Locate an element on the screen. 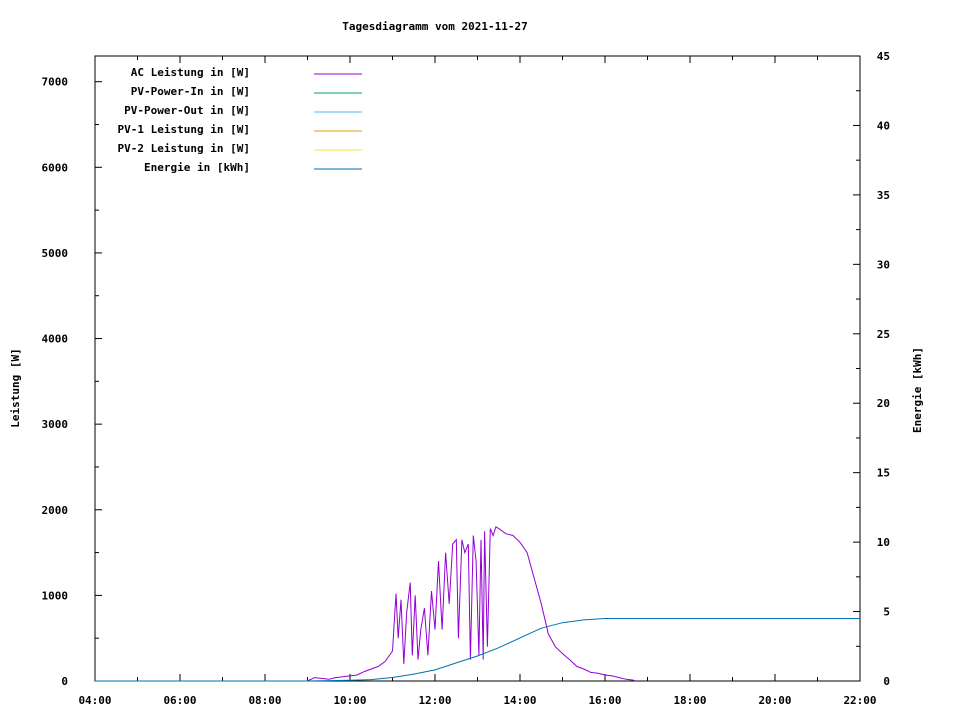 The height and width of the screenshot is (720, 960). y2-tick-label: 5 is located at coordinates (886, 612).